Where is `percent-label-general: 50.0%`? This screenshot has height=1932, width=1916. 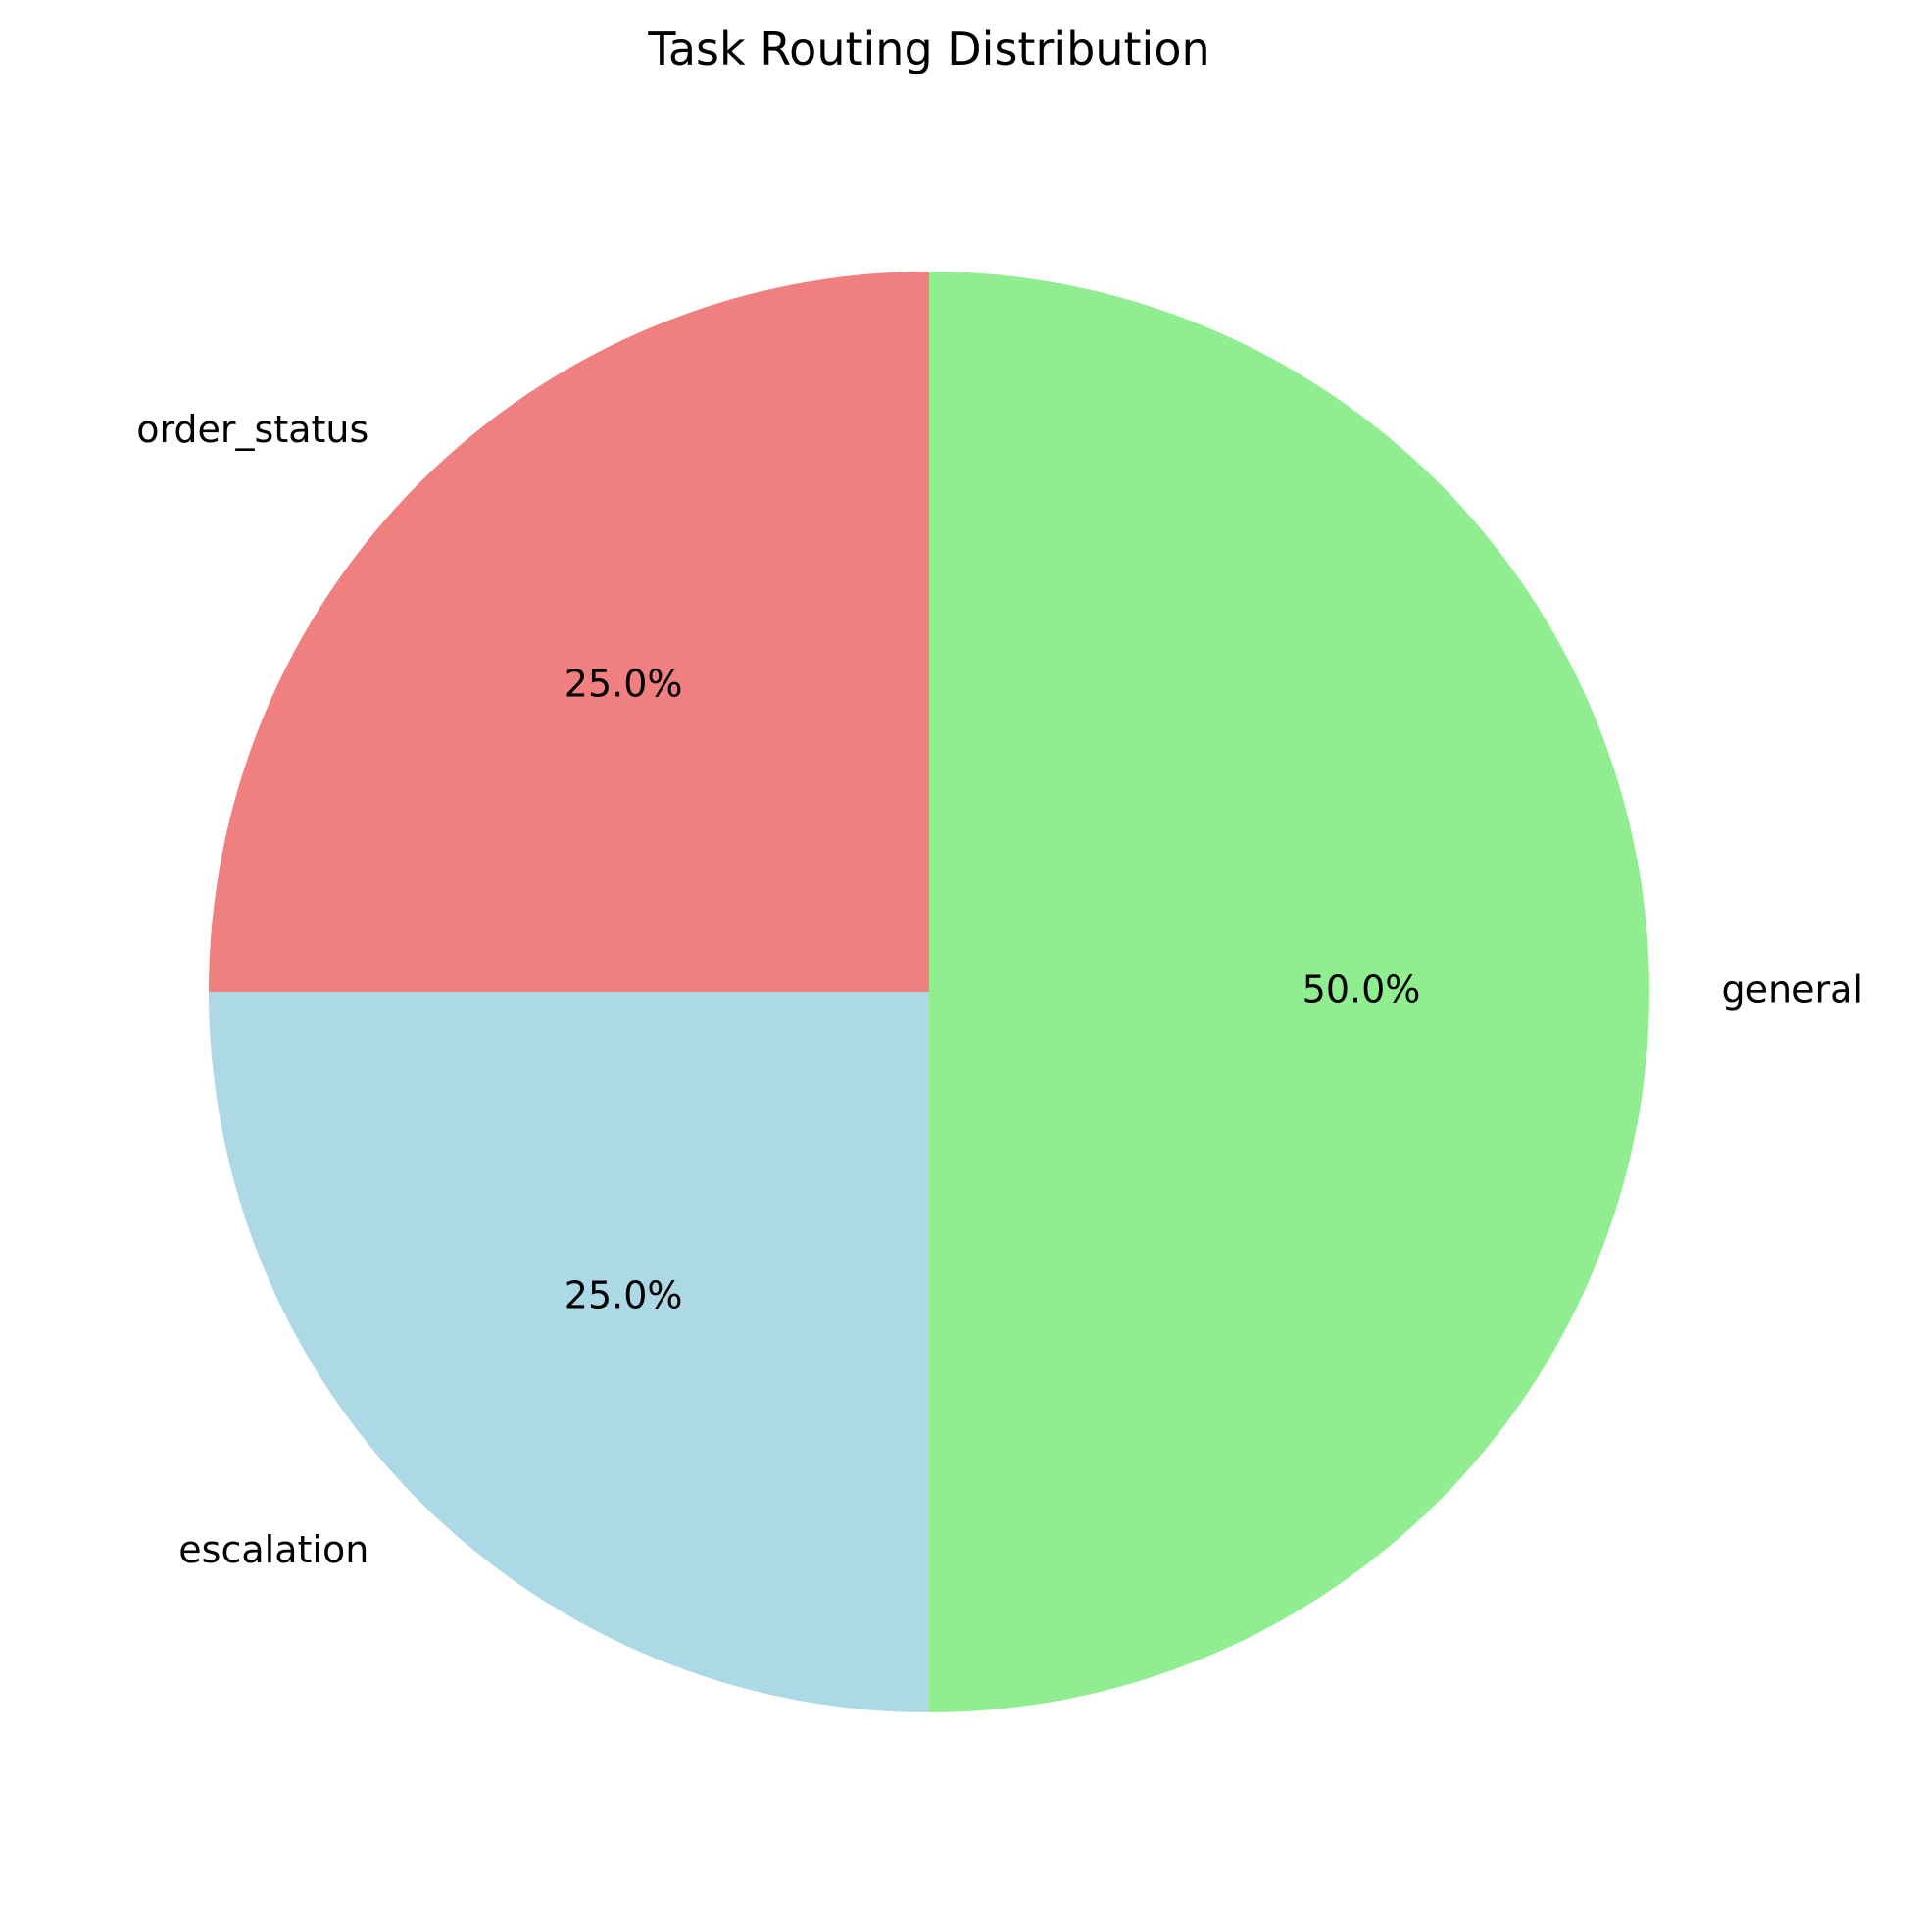 percent-label-general: 50.0% is located at coordinates (1361, 990).